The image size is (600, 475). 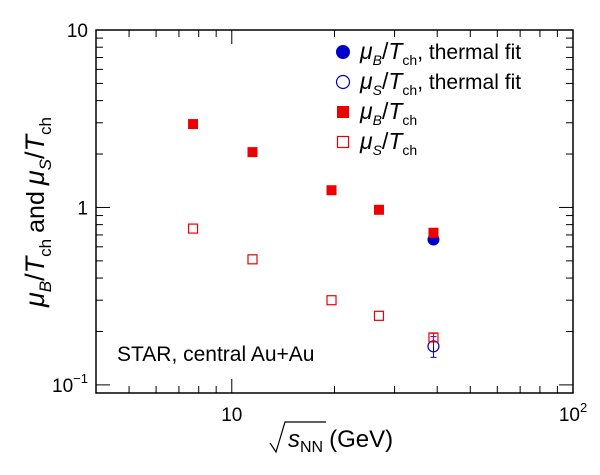 I want to click on legend-item-1: μS/Tch, thermal fit, so click(x=428, y=83).